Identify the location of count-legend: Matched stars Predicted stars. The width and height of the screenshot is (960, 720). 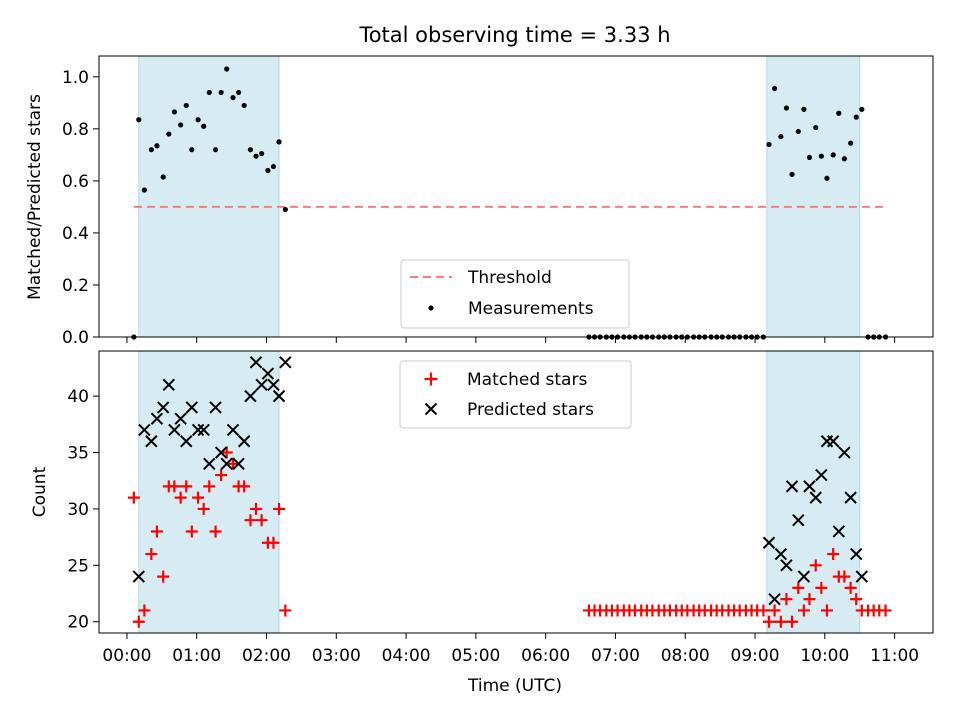
(515, 394).